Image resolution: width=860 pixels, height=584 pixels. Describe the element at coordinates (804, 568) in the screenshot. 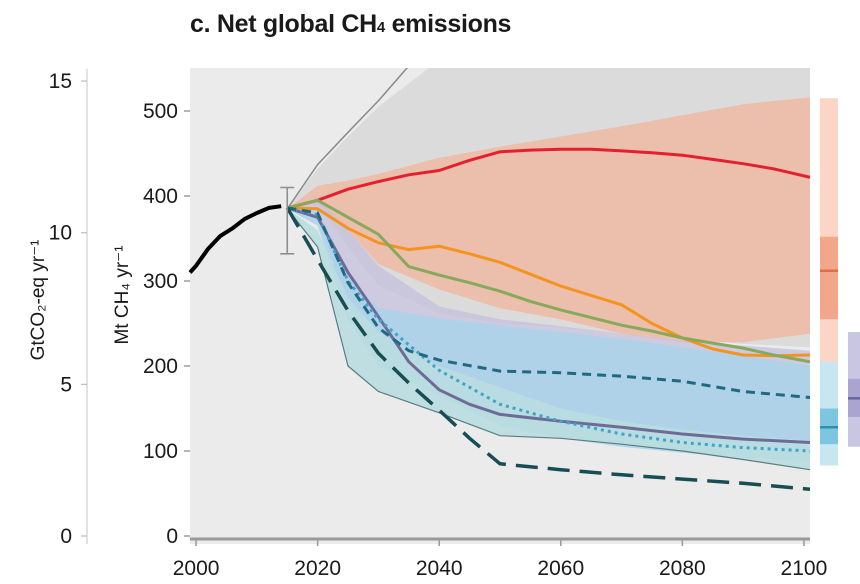

I see `x-tick-label: 2100` at that location.